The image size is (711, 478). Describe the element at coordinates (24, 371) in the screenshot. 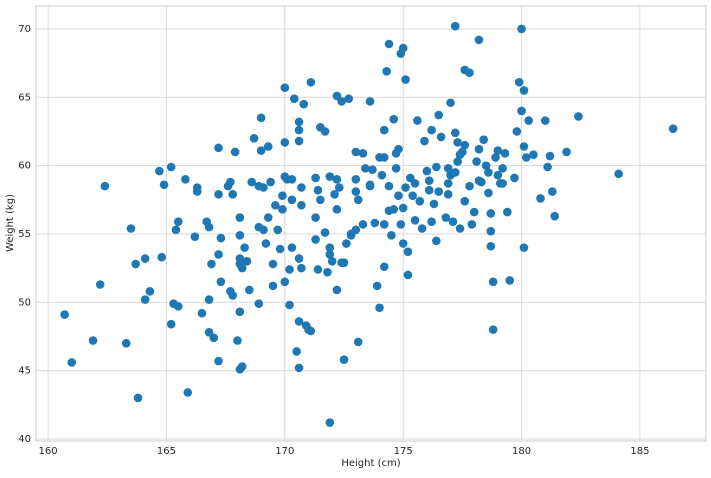

I see `y-tick-label: 45` at that location.